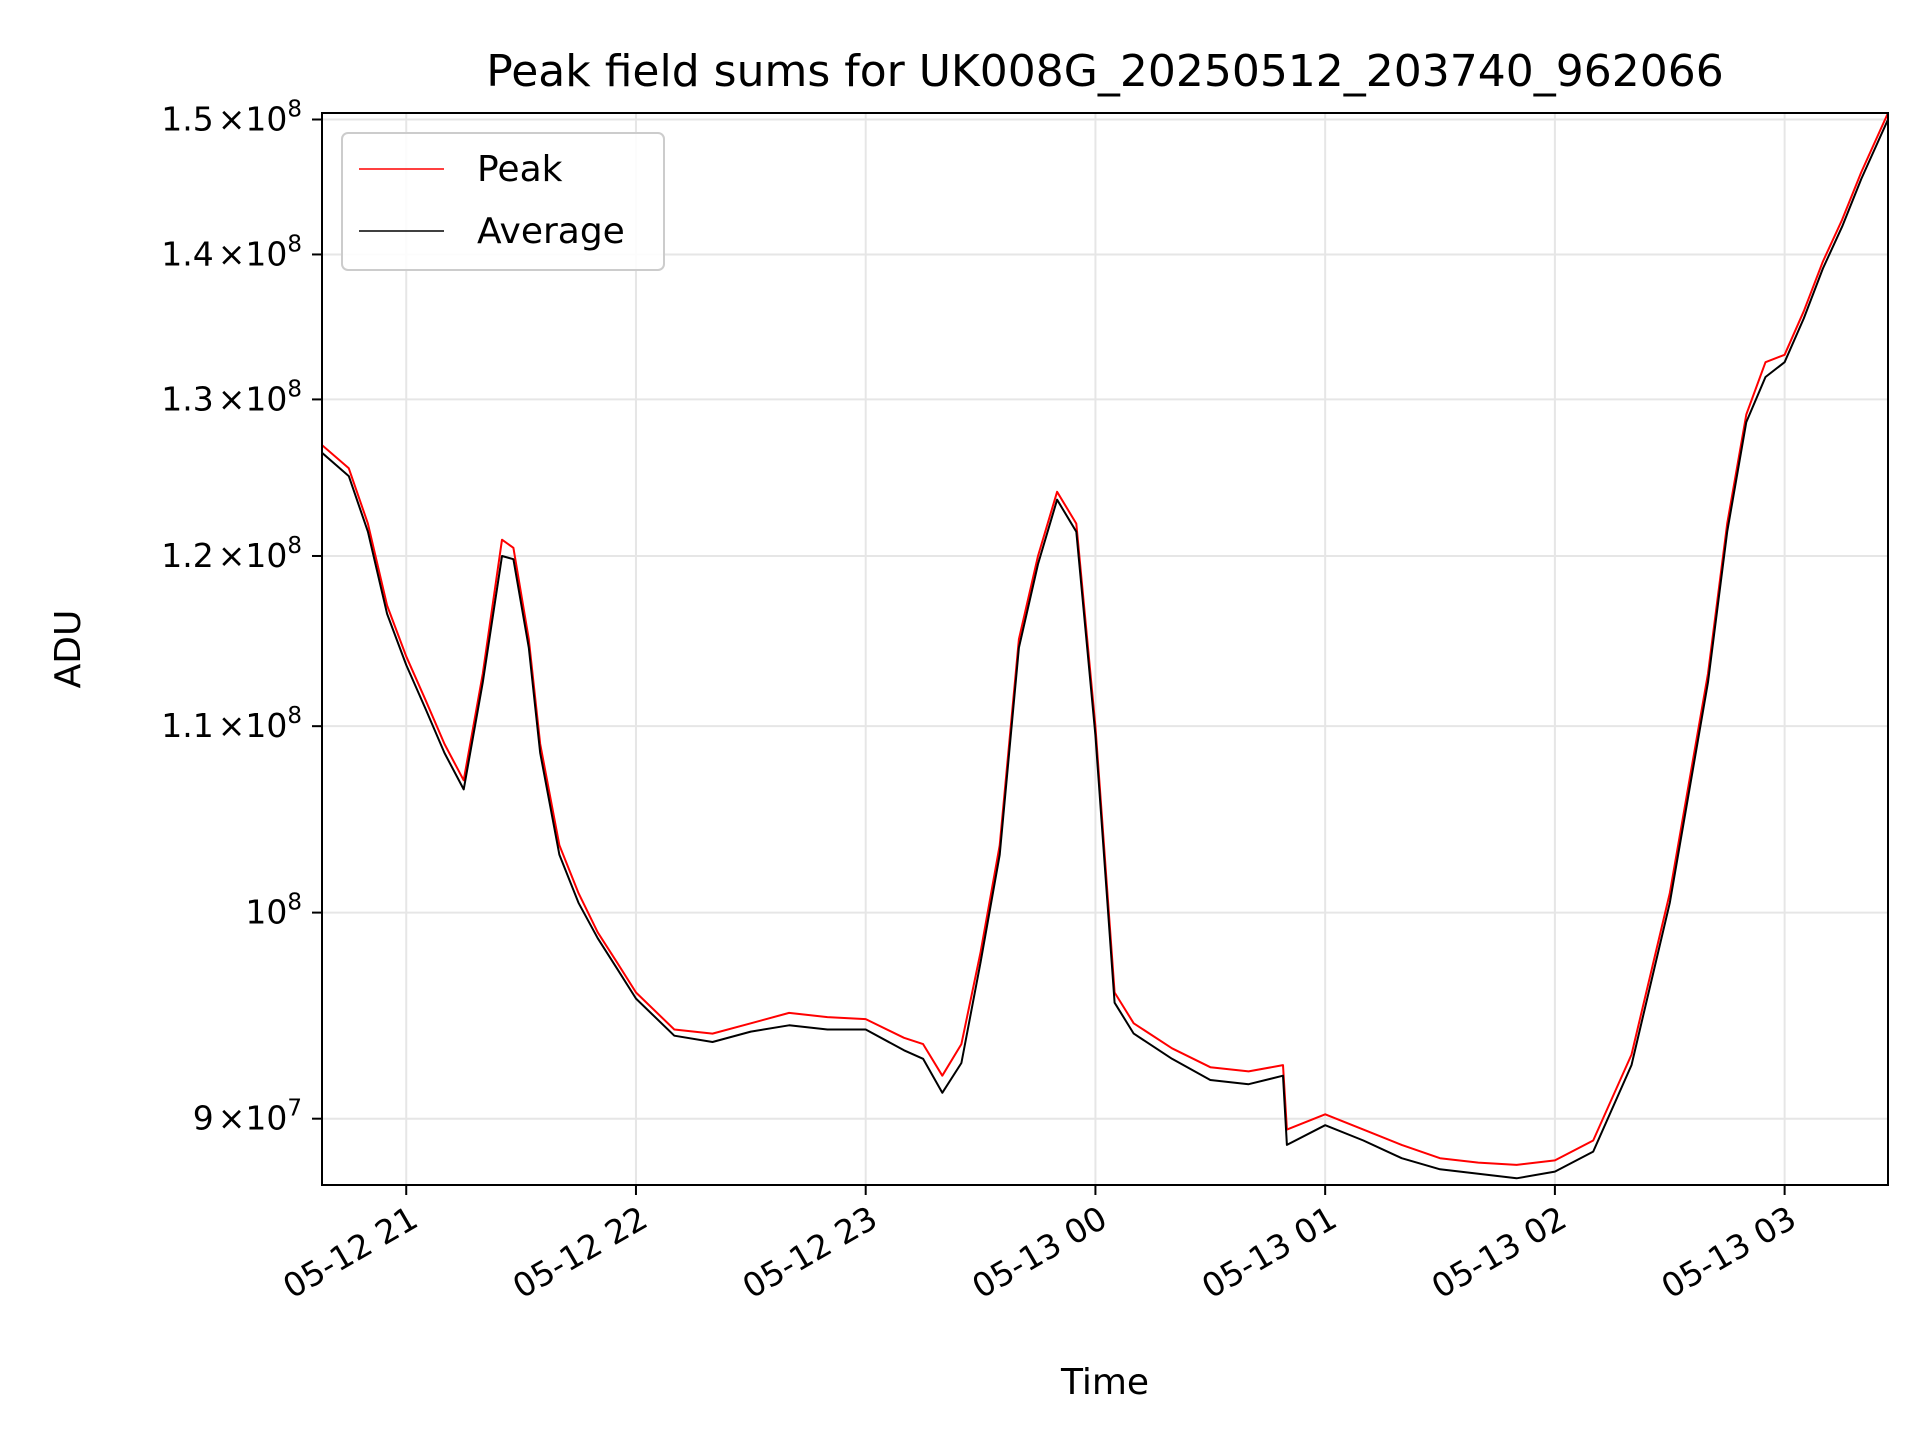 The width and height of the screenshot is (1920, 1440). Describe the element at coordinates (187, 119) in the screenshot. I see `y-tick-mantissa: 1.5` at that location.